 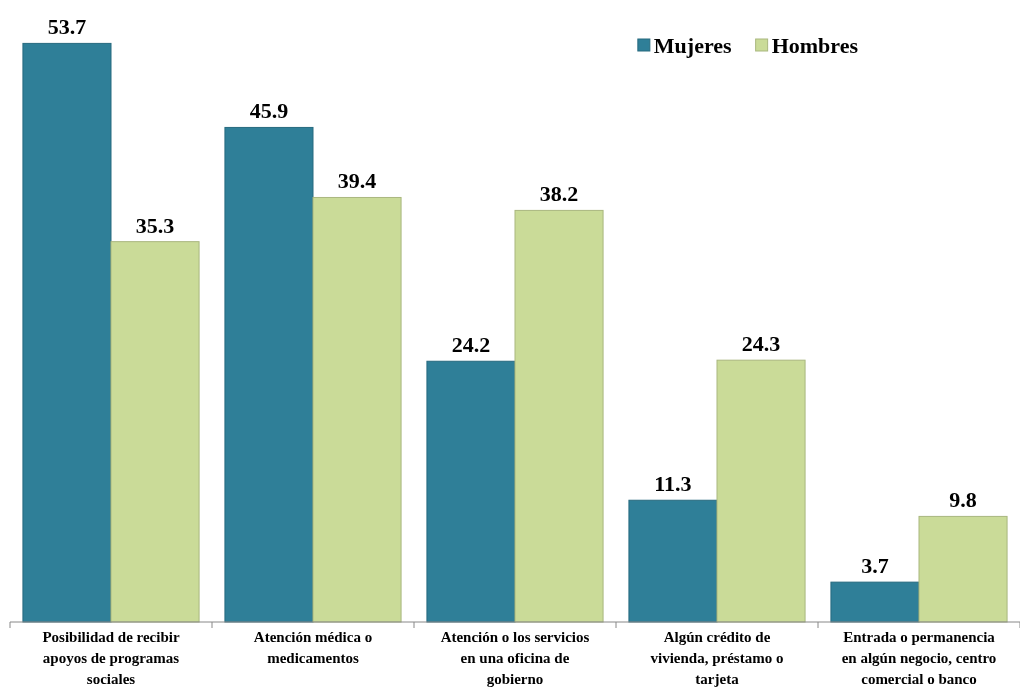 I want to click on legend-label: Hombres, so click(x=815, y=45).